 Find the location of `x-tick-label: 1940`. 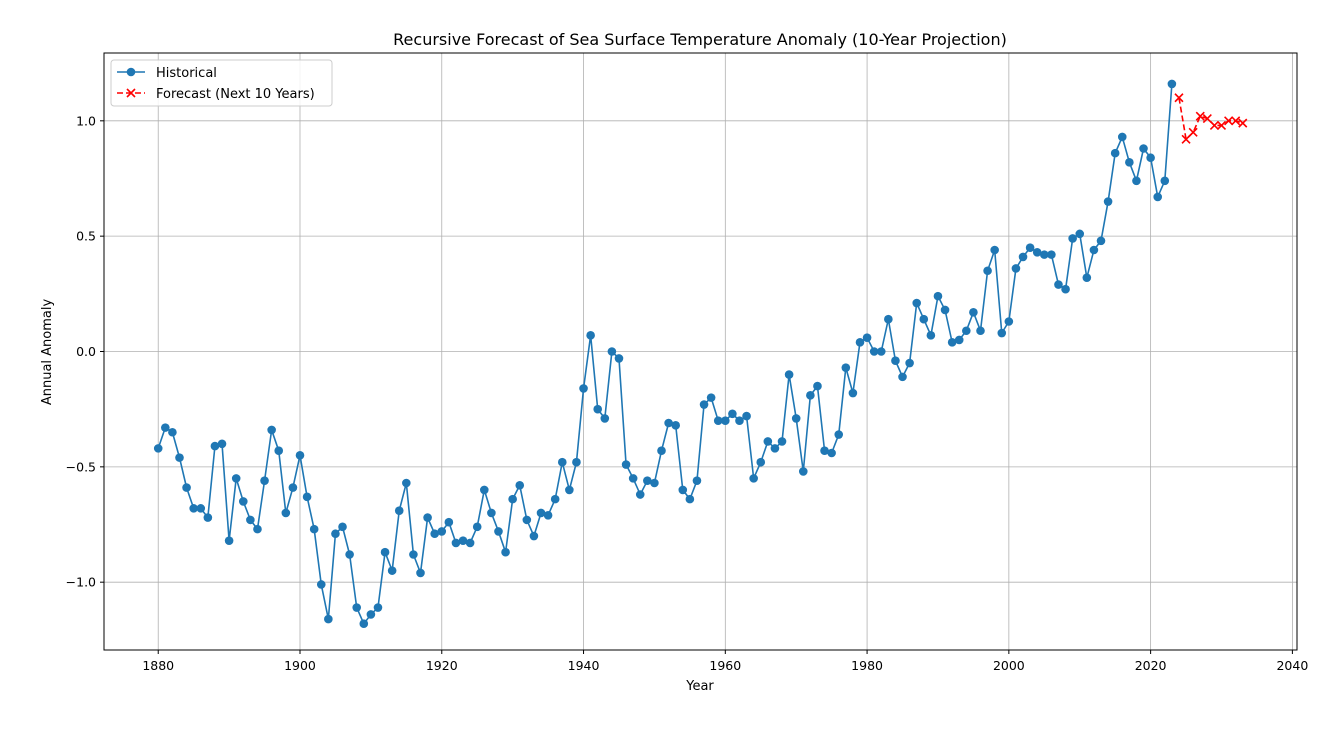

x-tick-label: 1940 is located at coordinates (584, 665).